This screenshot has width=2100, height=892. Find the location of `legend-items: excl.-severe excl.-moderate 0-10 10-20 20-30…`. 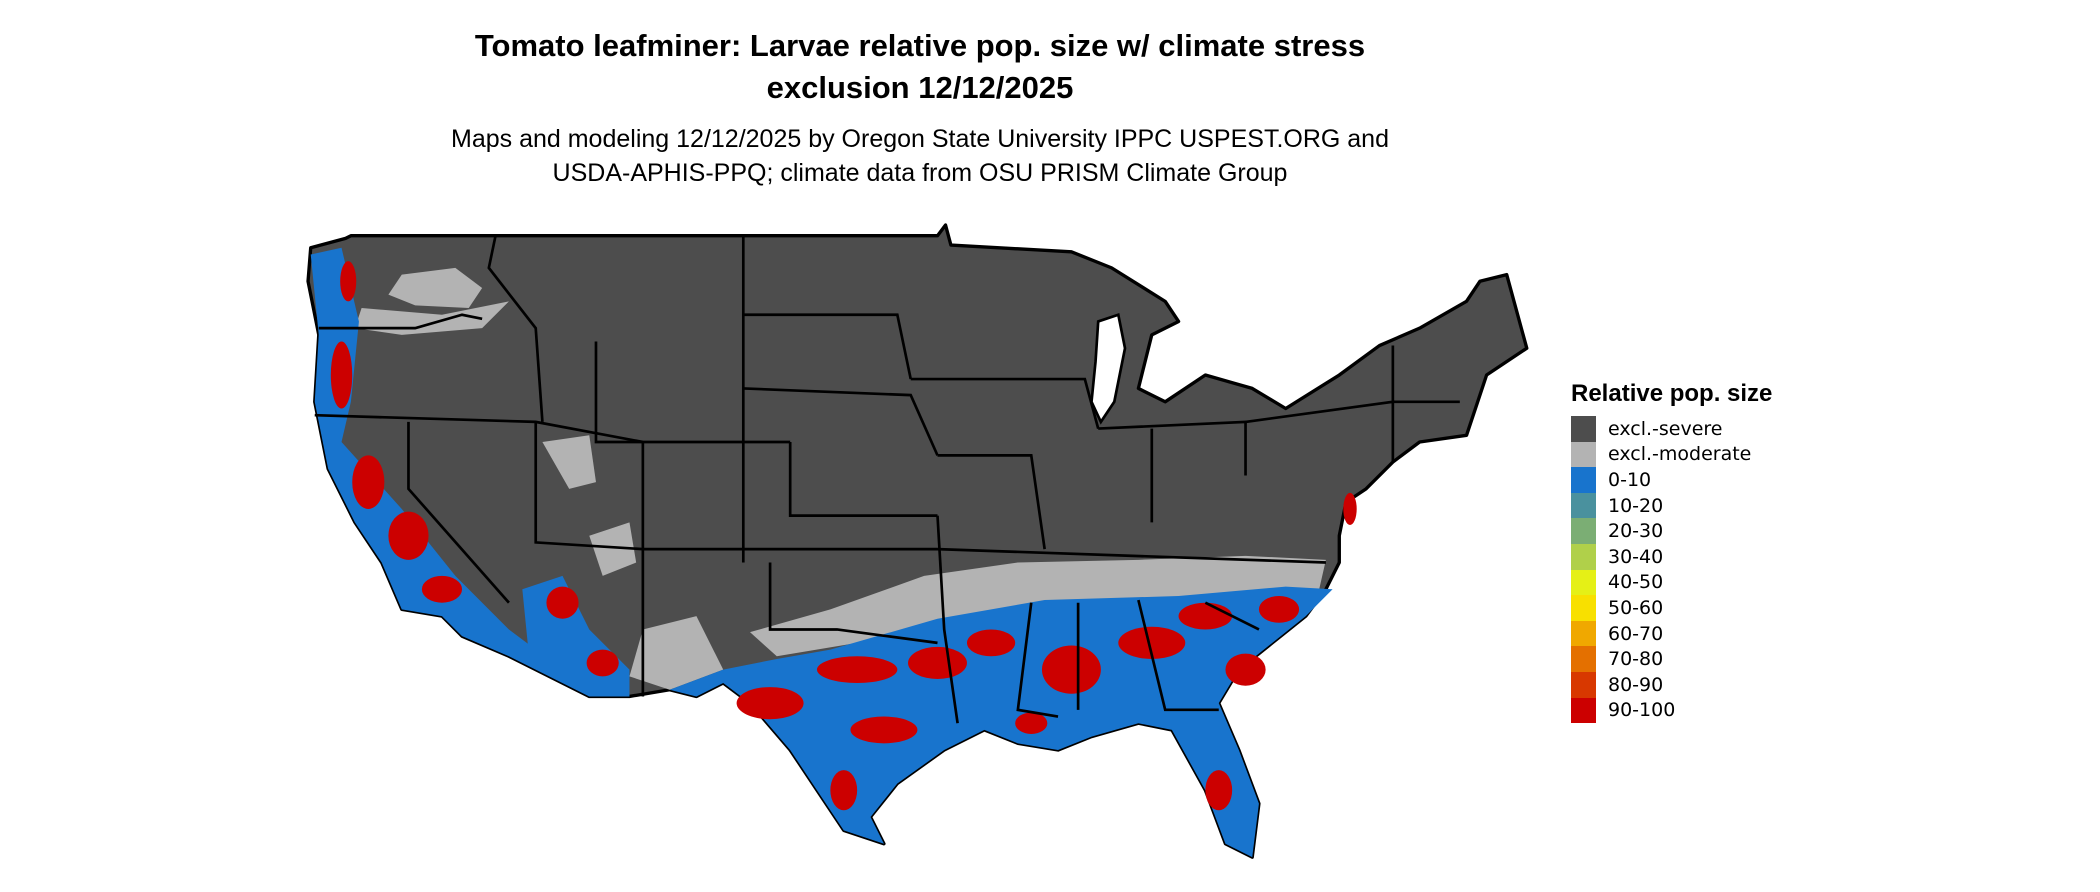

legend-items: excl.-severe excl.-moderate 0-10 10-20 20-30… is located at coordinates (1671, 570).